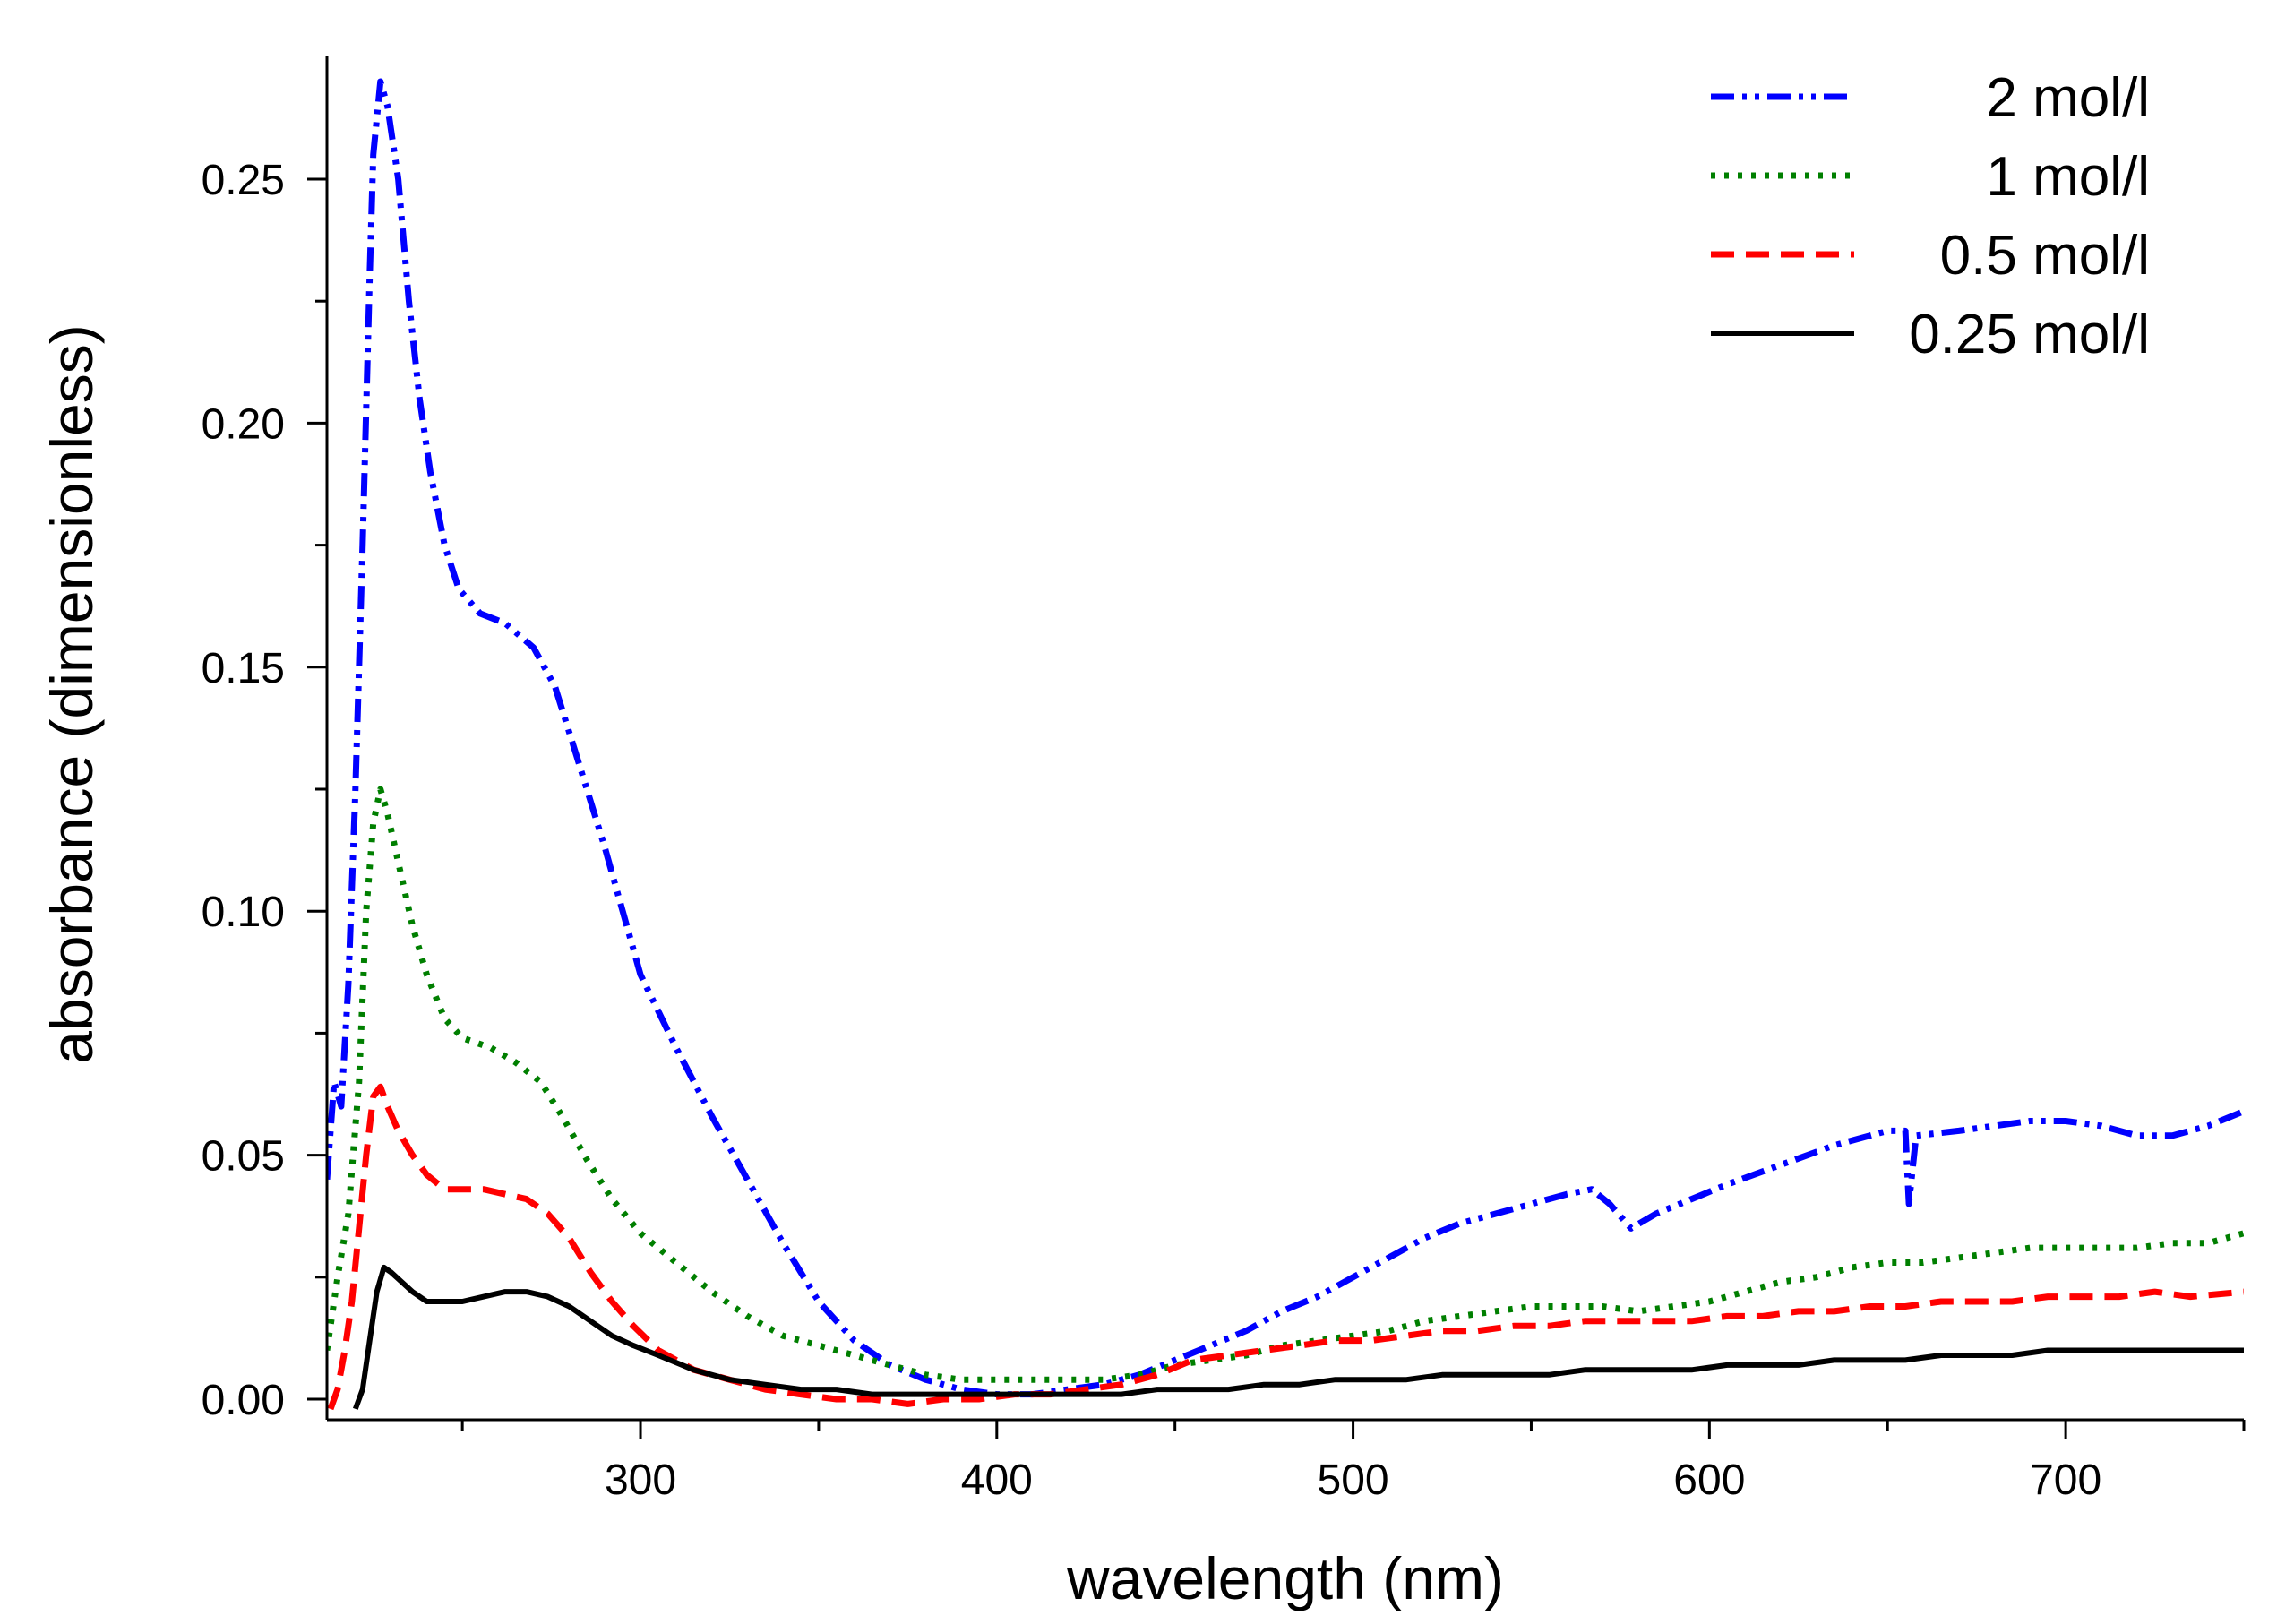 This screenshot has width=2294, height=1624. Describe the element at coordinates (2045, 256) in the screenshot. I see `legend-label-3: 0.5 mol/l` at that location.